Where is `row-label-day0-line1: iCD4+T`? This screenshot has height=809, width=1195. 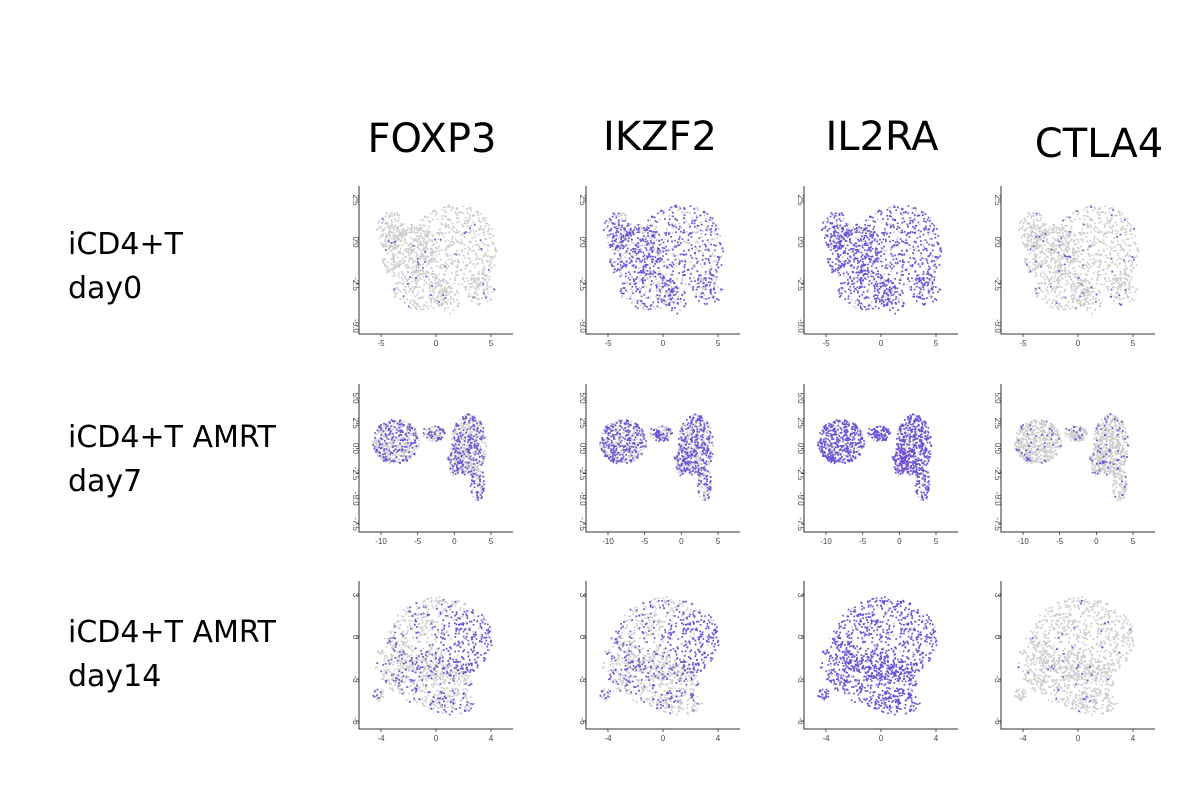
row-label-day0-line1: iCD4+T is located at coordinates (126, 244).